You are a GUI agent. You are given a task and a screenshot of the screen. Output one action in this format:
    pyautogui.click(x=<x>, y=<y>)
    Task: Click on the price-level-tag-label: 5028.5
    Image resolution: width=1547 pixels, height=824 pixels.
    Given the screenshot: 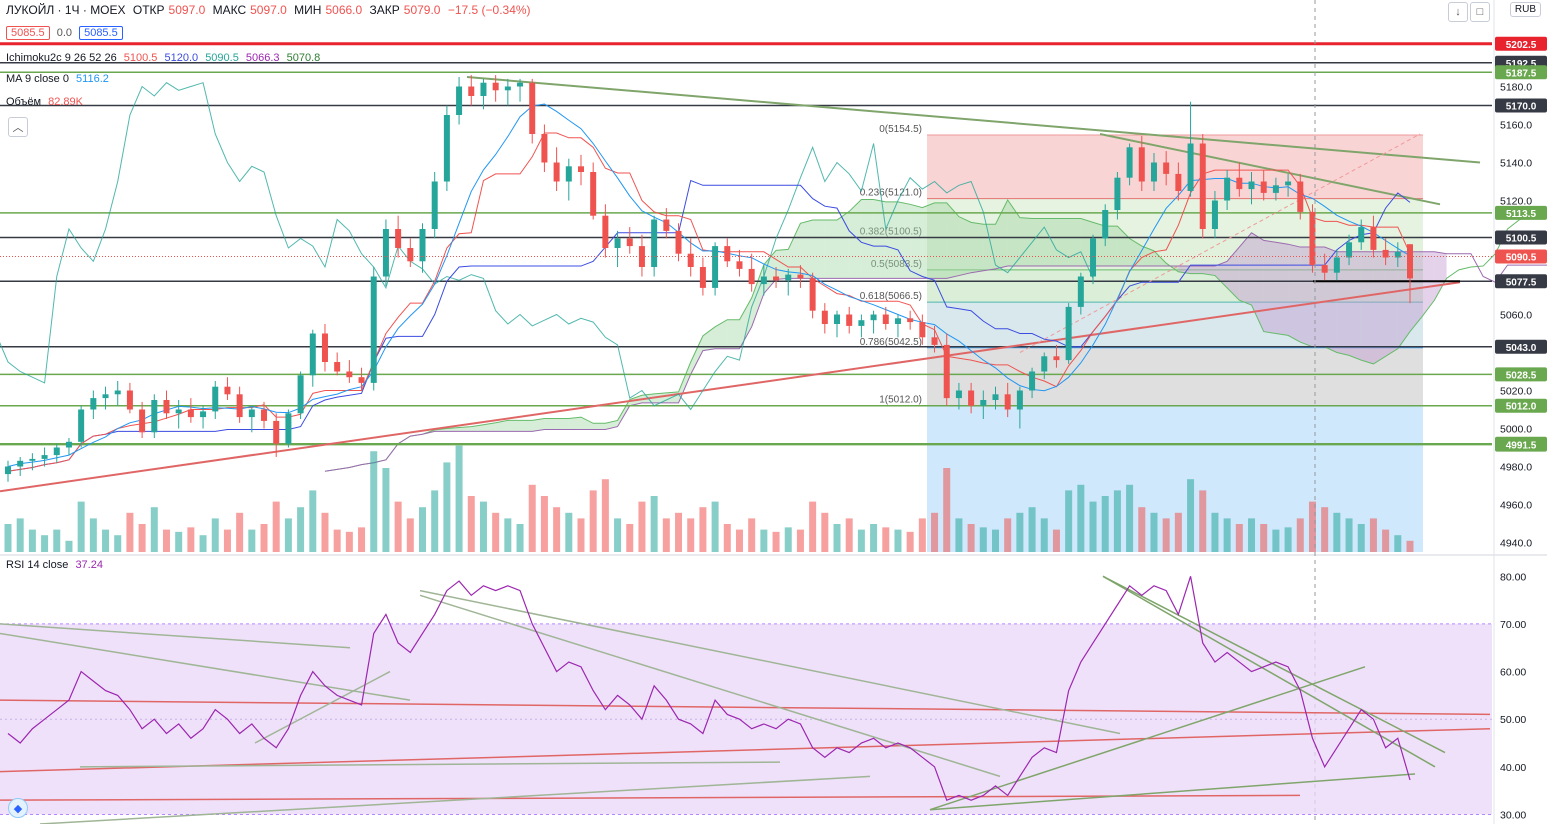 What is the action you would take?
    pyautogui.click(x=1521, y=375)
    